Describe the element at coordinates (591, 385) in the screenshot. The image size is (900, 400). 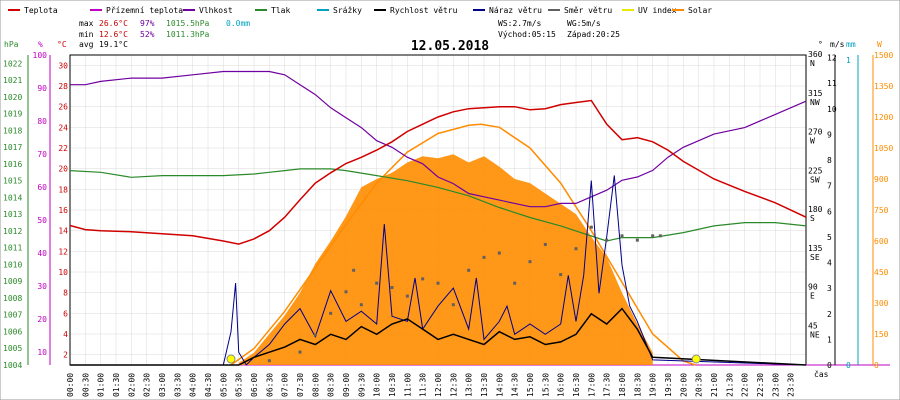
I see `x-tick-label: 17:00` at that location.